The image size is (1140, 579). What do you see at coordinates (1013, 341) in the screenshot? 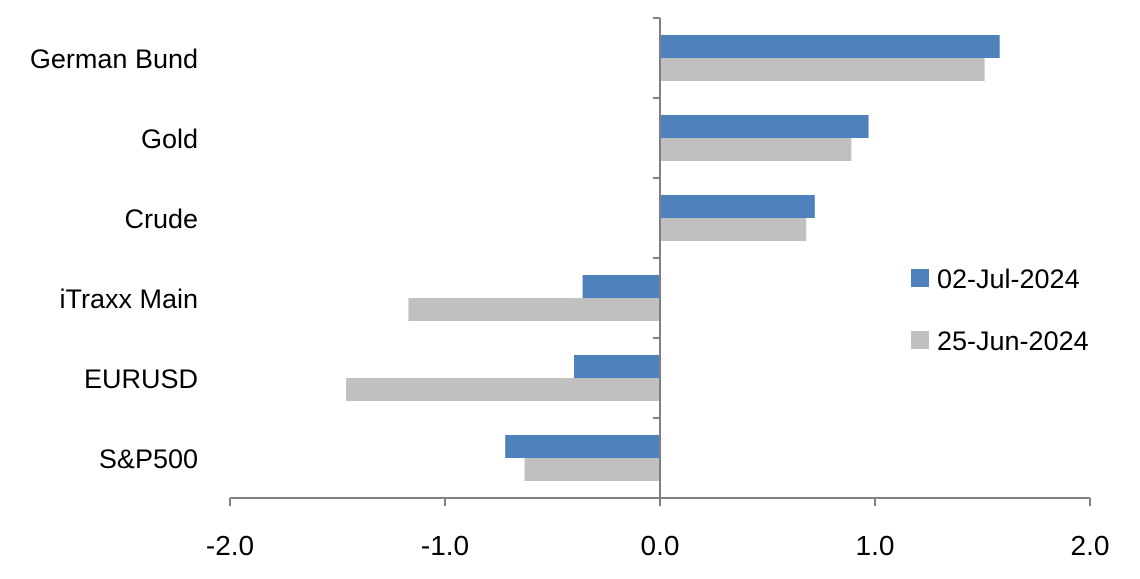
I see `legend-label: 25-Jun-2024` at bounding box center [1013, 341].